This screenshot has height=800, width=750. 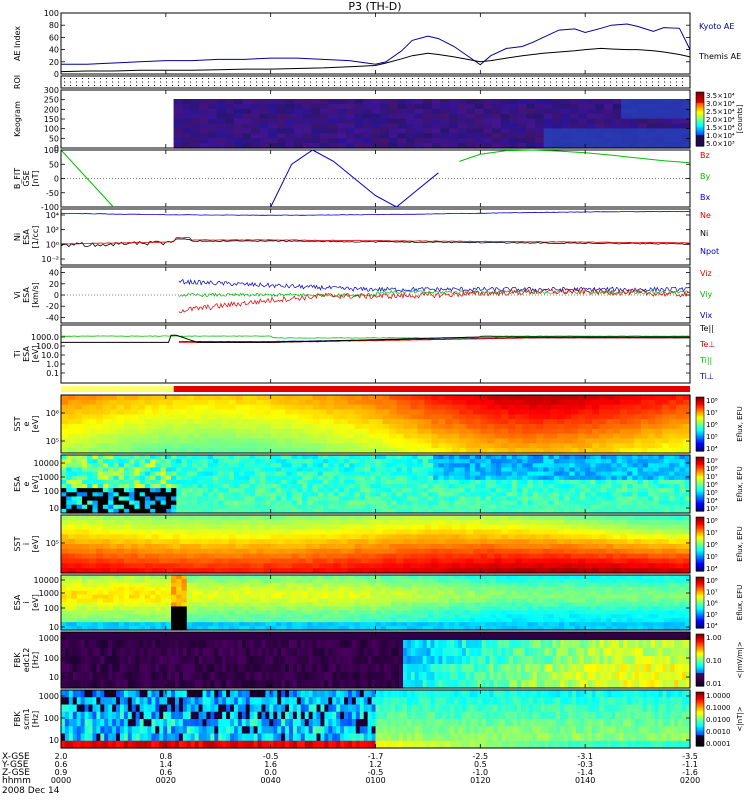 I want to click on plot-title: P3 (TH-D), so click(x=375, y=6).